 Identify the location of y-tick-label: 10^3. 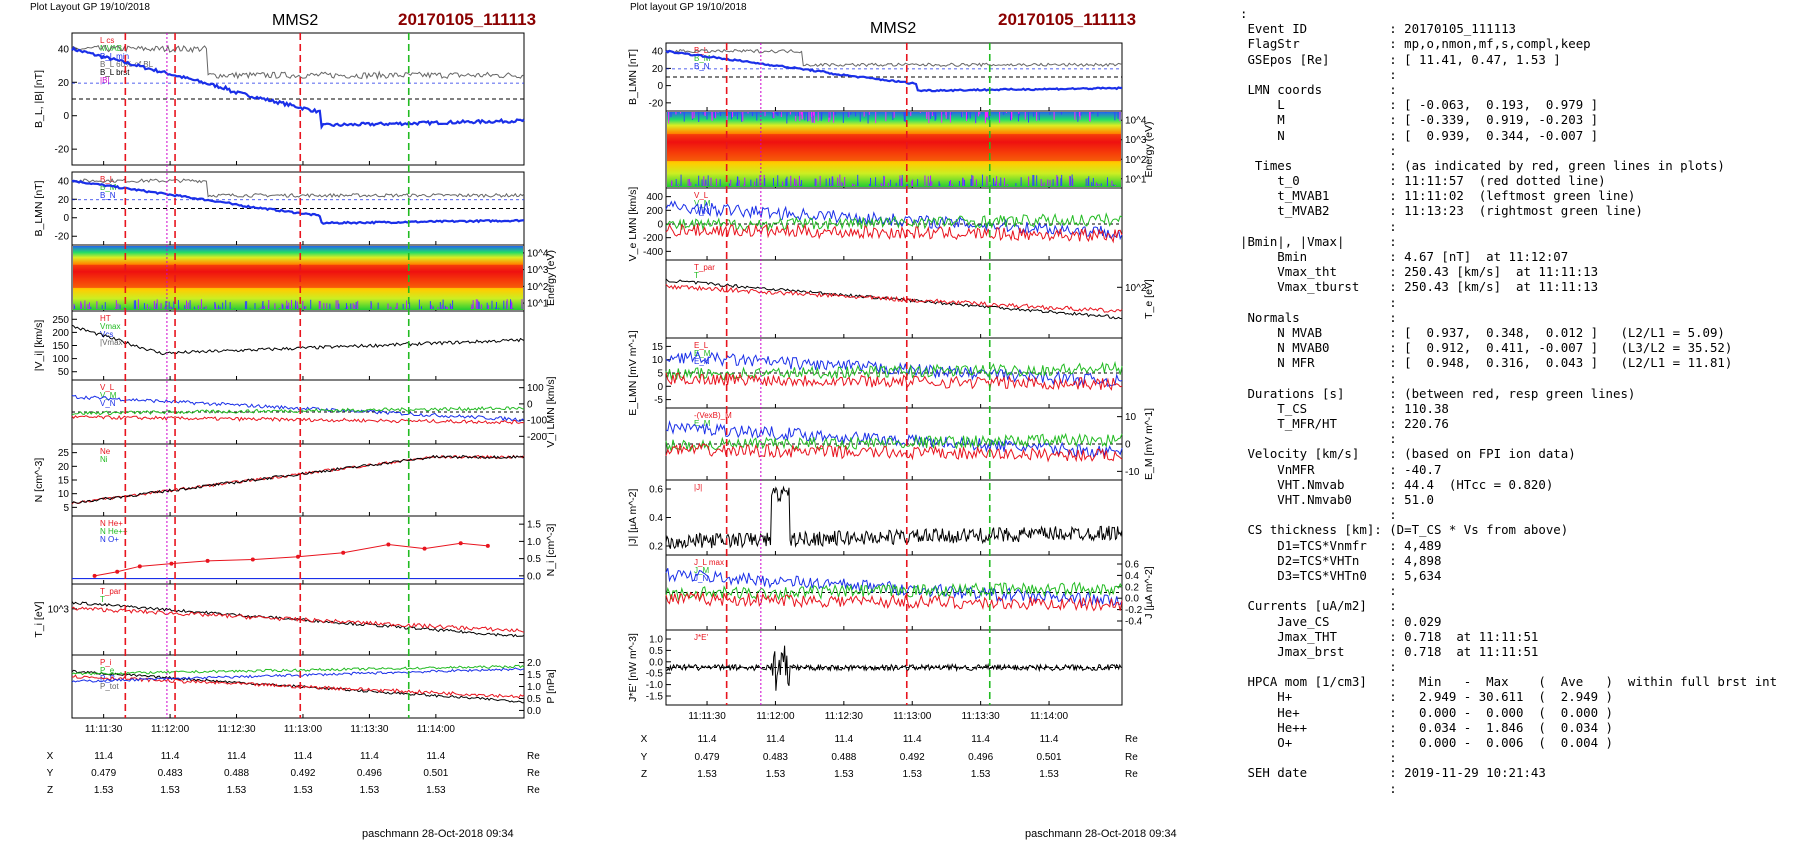
(538, 270).